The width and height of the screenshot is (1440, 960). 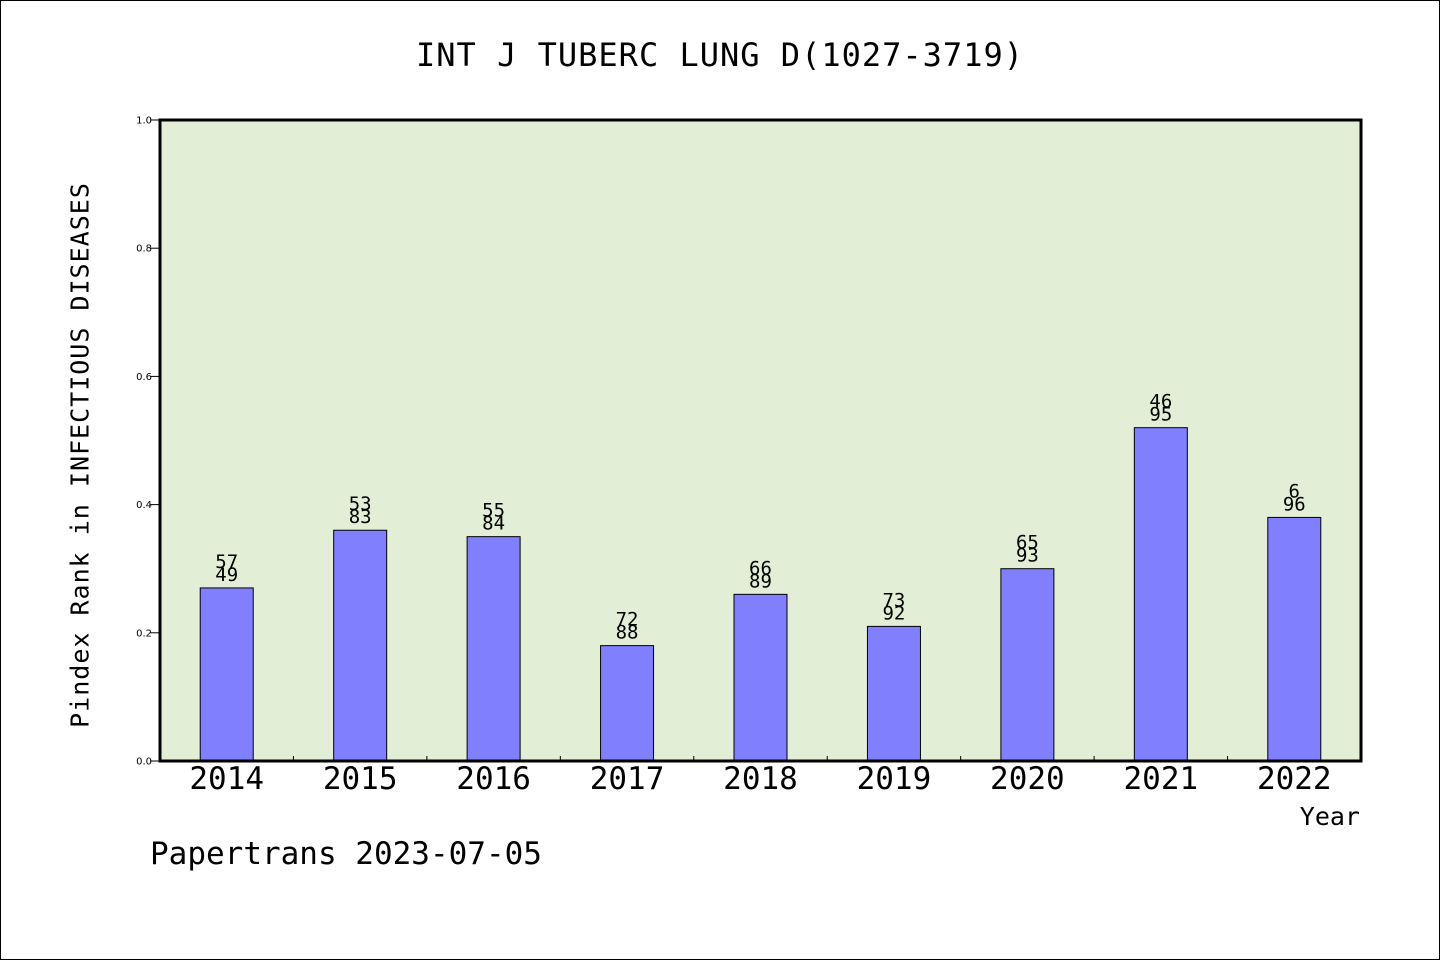 I want to click on x-tick-label: 2017, so click(x=627, y=779).